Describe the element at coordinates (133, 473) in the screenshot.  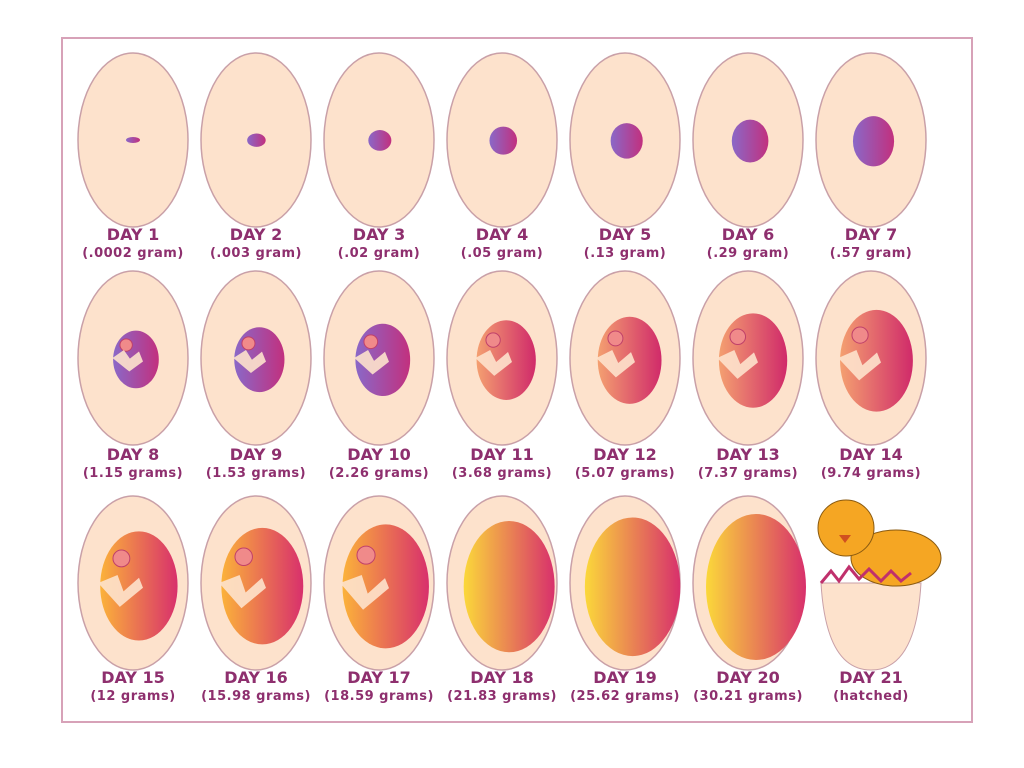
I see `weight-label: (1.15 grams)` at that location.